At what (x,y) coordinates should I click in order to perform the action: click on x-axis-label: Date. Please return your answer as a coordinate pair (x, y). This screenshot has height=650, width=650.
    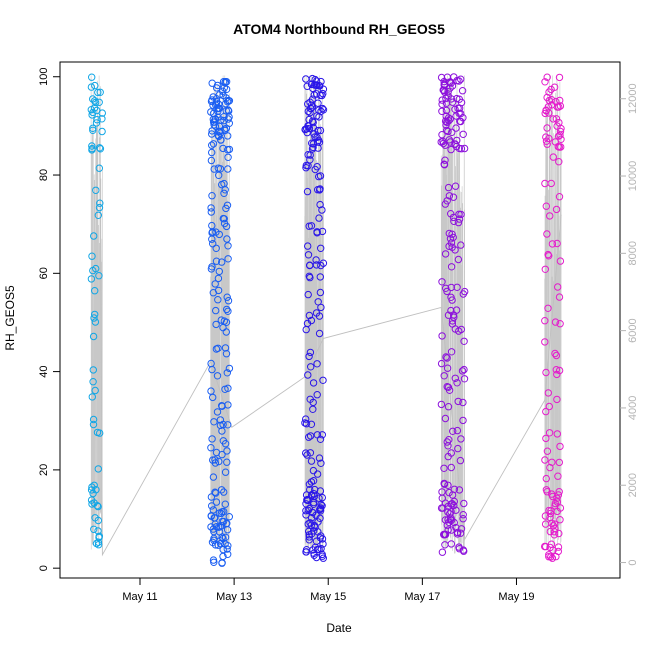
    Looking at the image, I should click on (339, 628).